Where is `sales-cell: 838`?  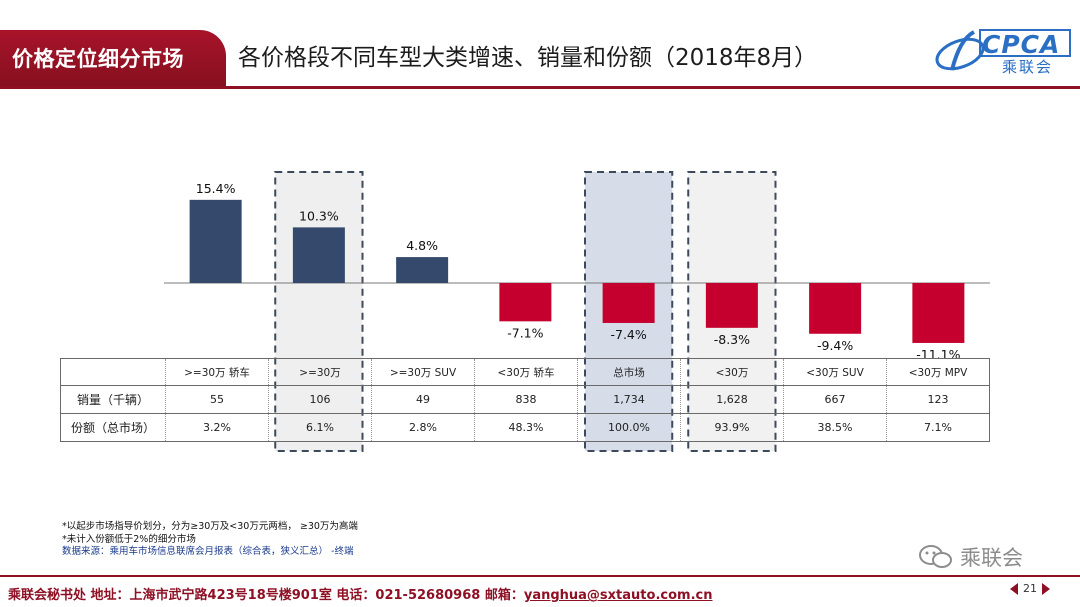 sales-cell: 838 is located at coordinates (526, 399).